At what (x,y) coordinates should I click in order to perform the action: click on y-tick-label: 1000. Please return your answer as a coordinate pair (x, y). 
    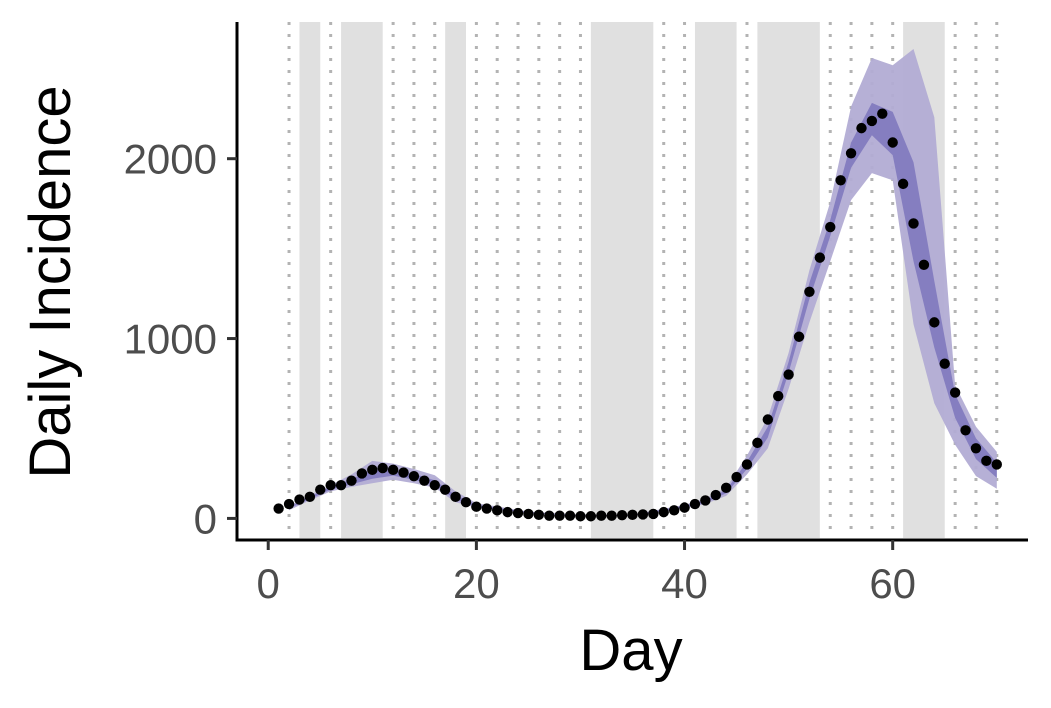
    Looking at the image, I should click on (170, 339).